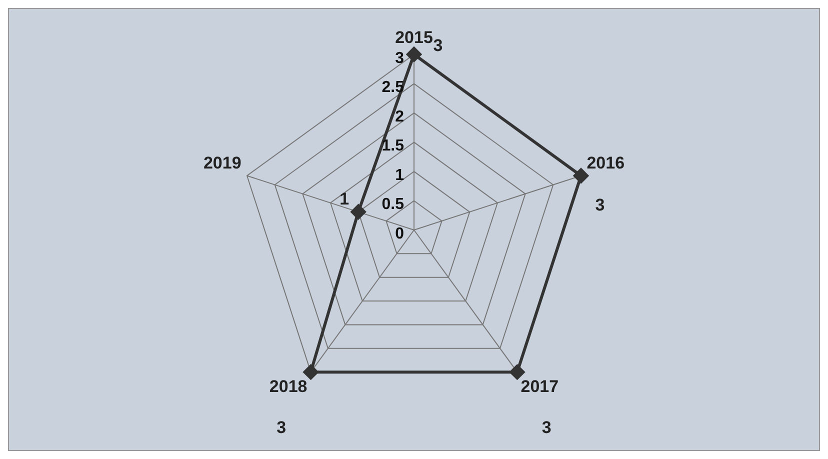 This screenshot has height=459, width=828. Describe the element at coordinates (399, 58) in the screenshot. I see `y-tick-label: 3` at that location.